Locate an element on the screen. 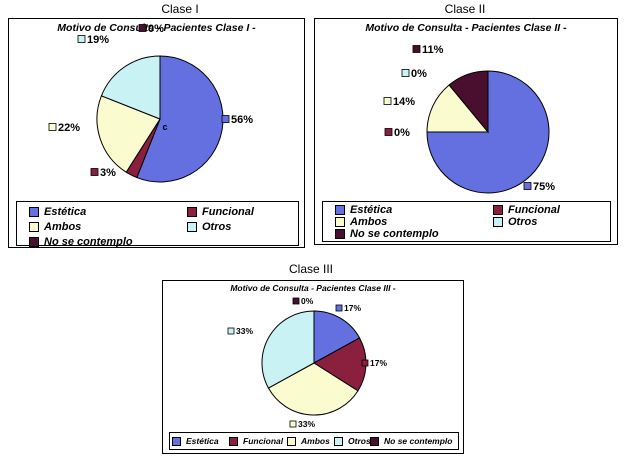 Image resolution: width=625 pixels, height=463 pixels. clase-i-data-label-estetica: 56% is located at coordinates (242, 120).